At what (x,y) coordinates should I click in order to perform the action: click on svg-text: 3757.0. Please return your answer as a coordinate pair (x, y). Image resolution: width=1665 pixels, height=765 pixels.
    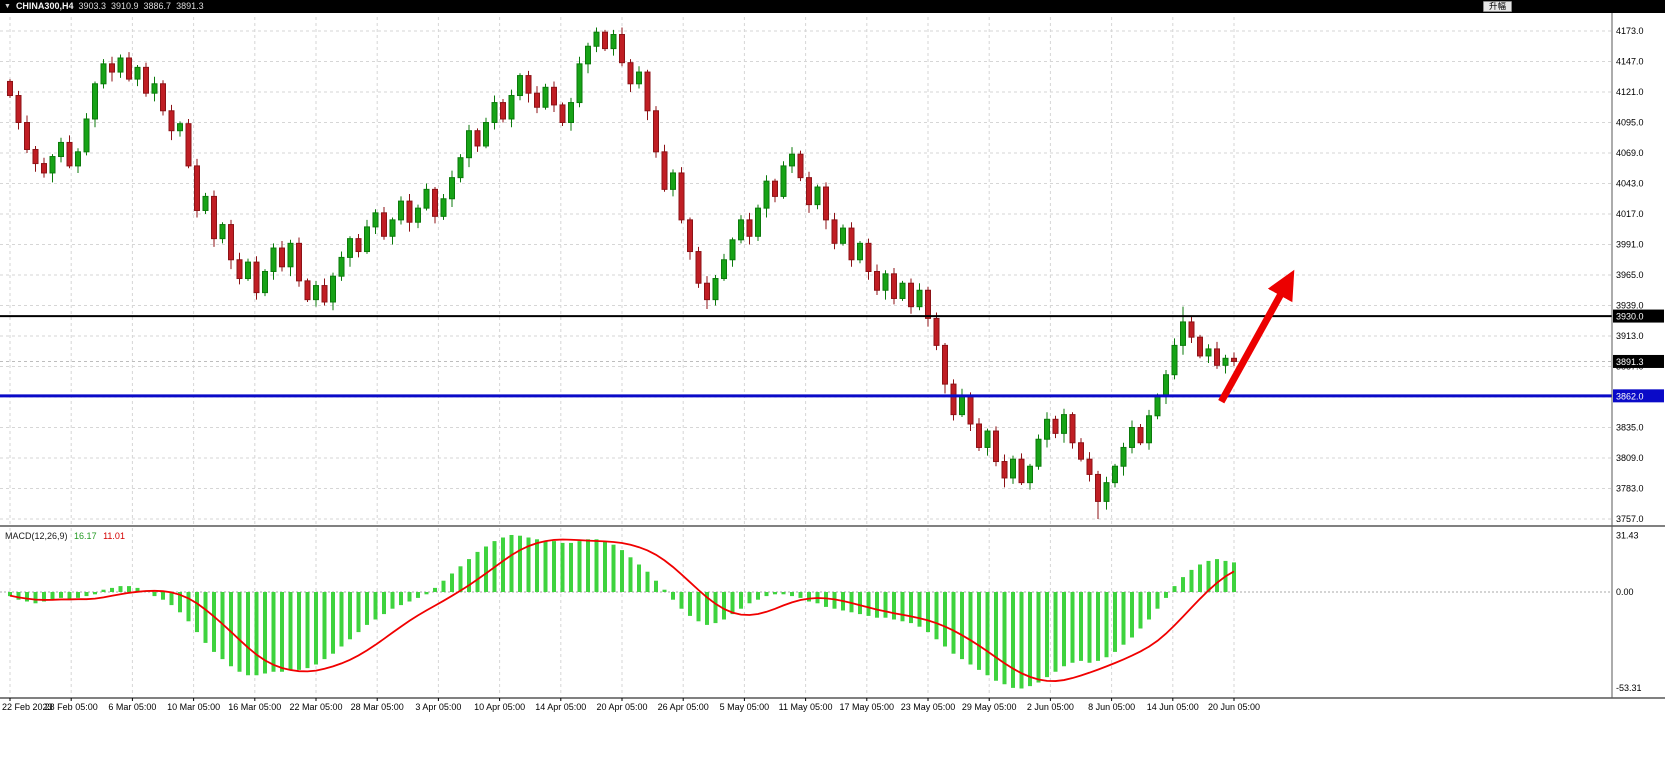
    Looking at the image, I should click on (1630, 519).